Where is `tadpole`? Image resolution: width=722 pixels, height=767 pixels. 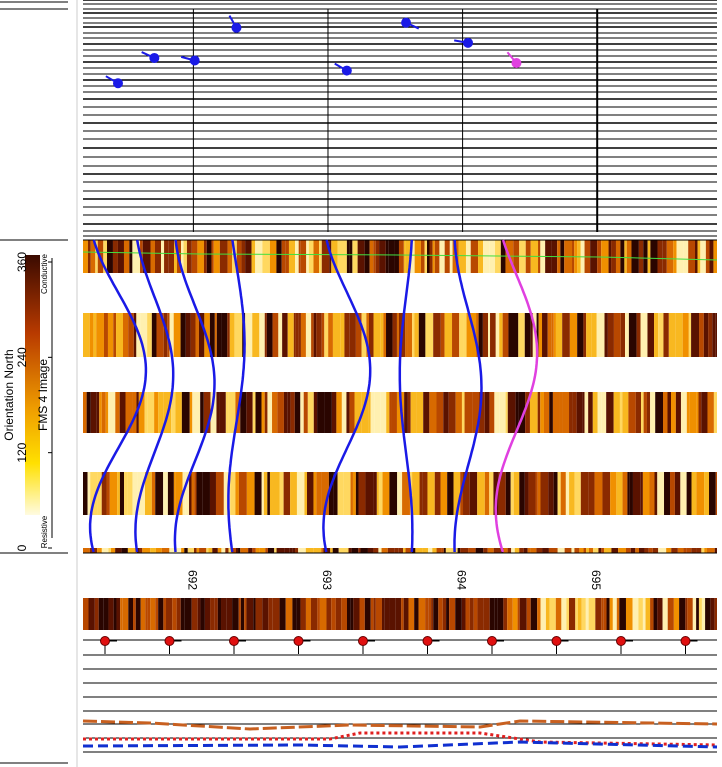 tadpole is located at coordinates (154, 57).